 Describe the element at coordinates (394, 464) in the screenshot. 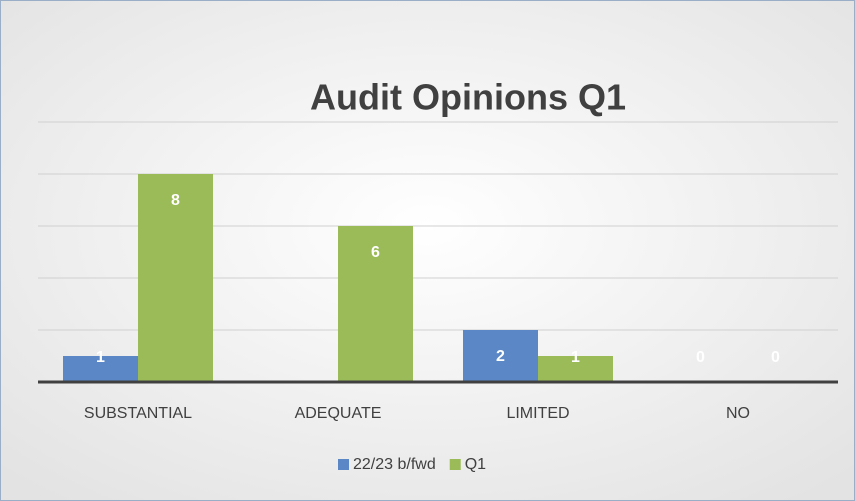

I see `legend-label: 22/23 b/fwd` at that location.